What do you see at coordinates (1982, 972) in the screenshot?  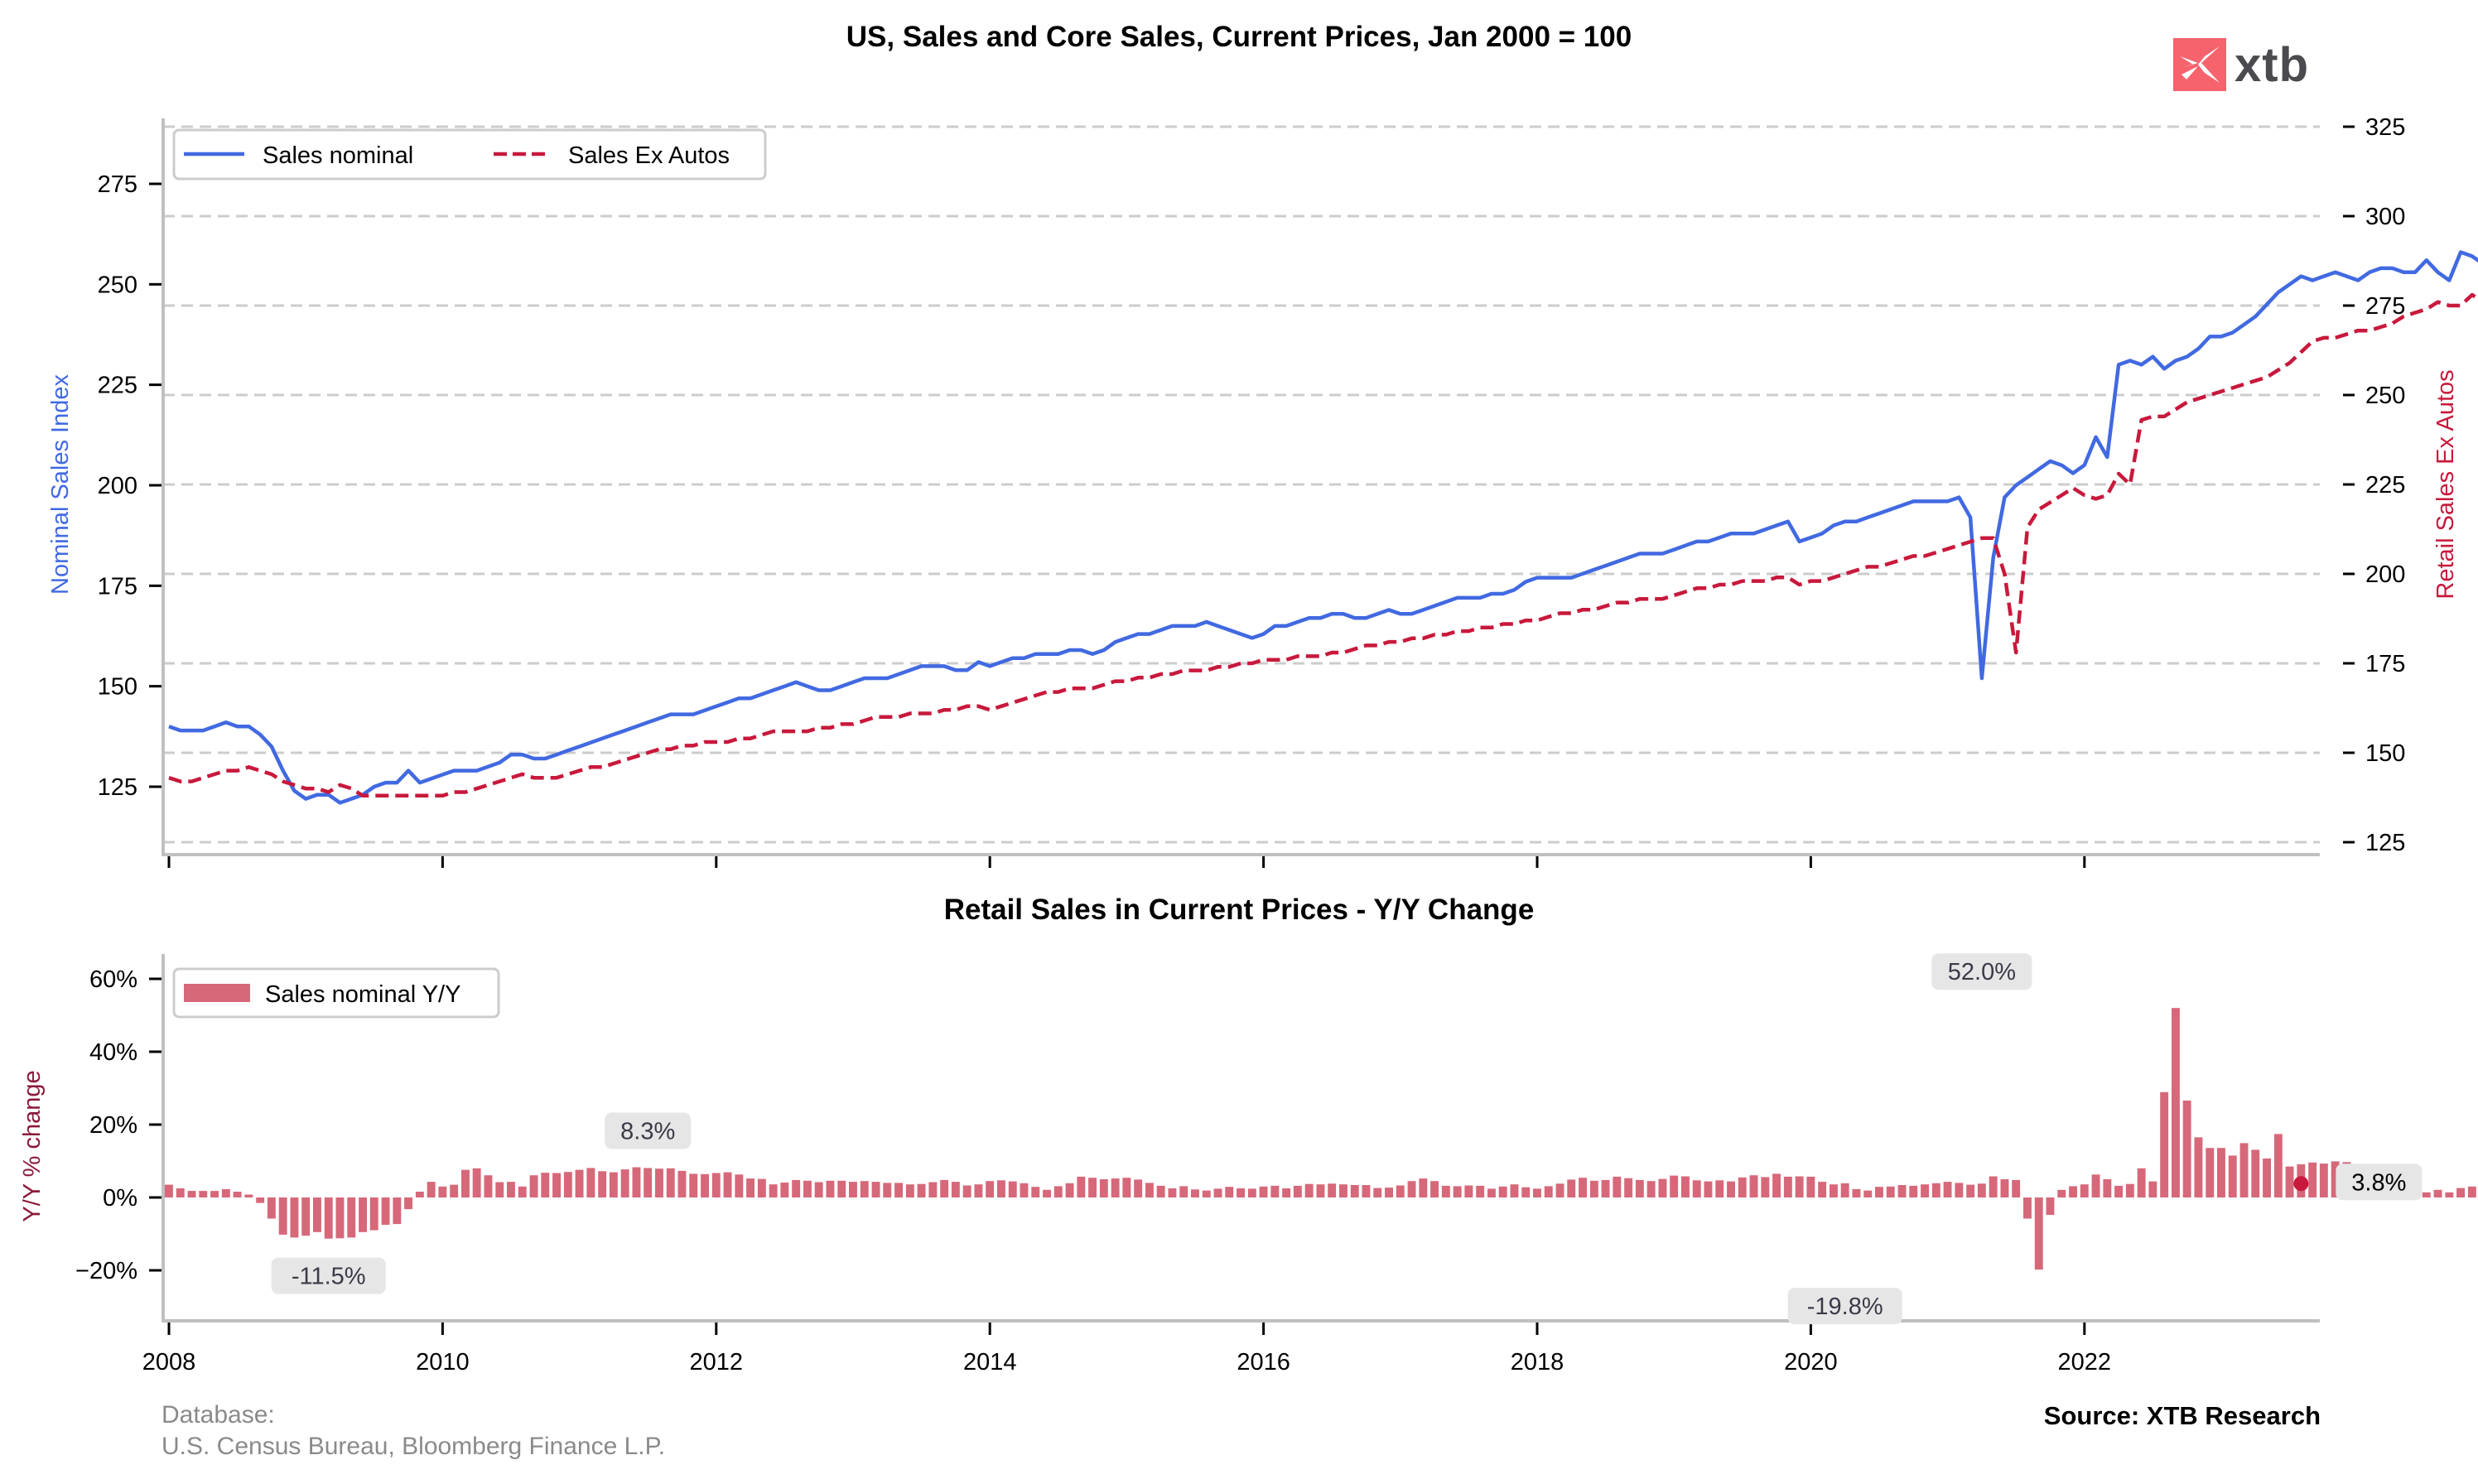 I see `annotation-label: 52.0%` at bounding box center [1982, 972].